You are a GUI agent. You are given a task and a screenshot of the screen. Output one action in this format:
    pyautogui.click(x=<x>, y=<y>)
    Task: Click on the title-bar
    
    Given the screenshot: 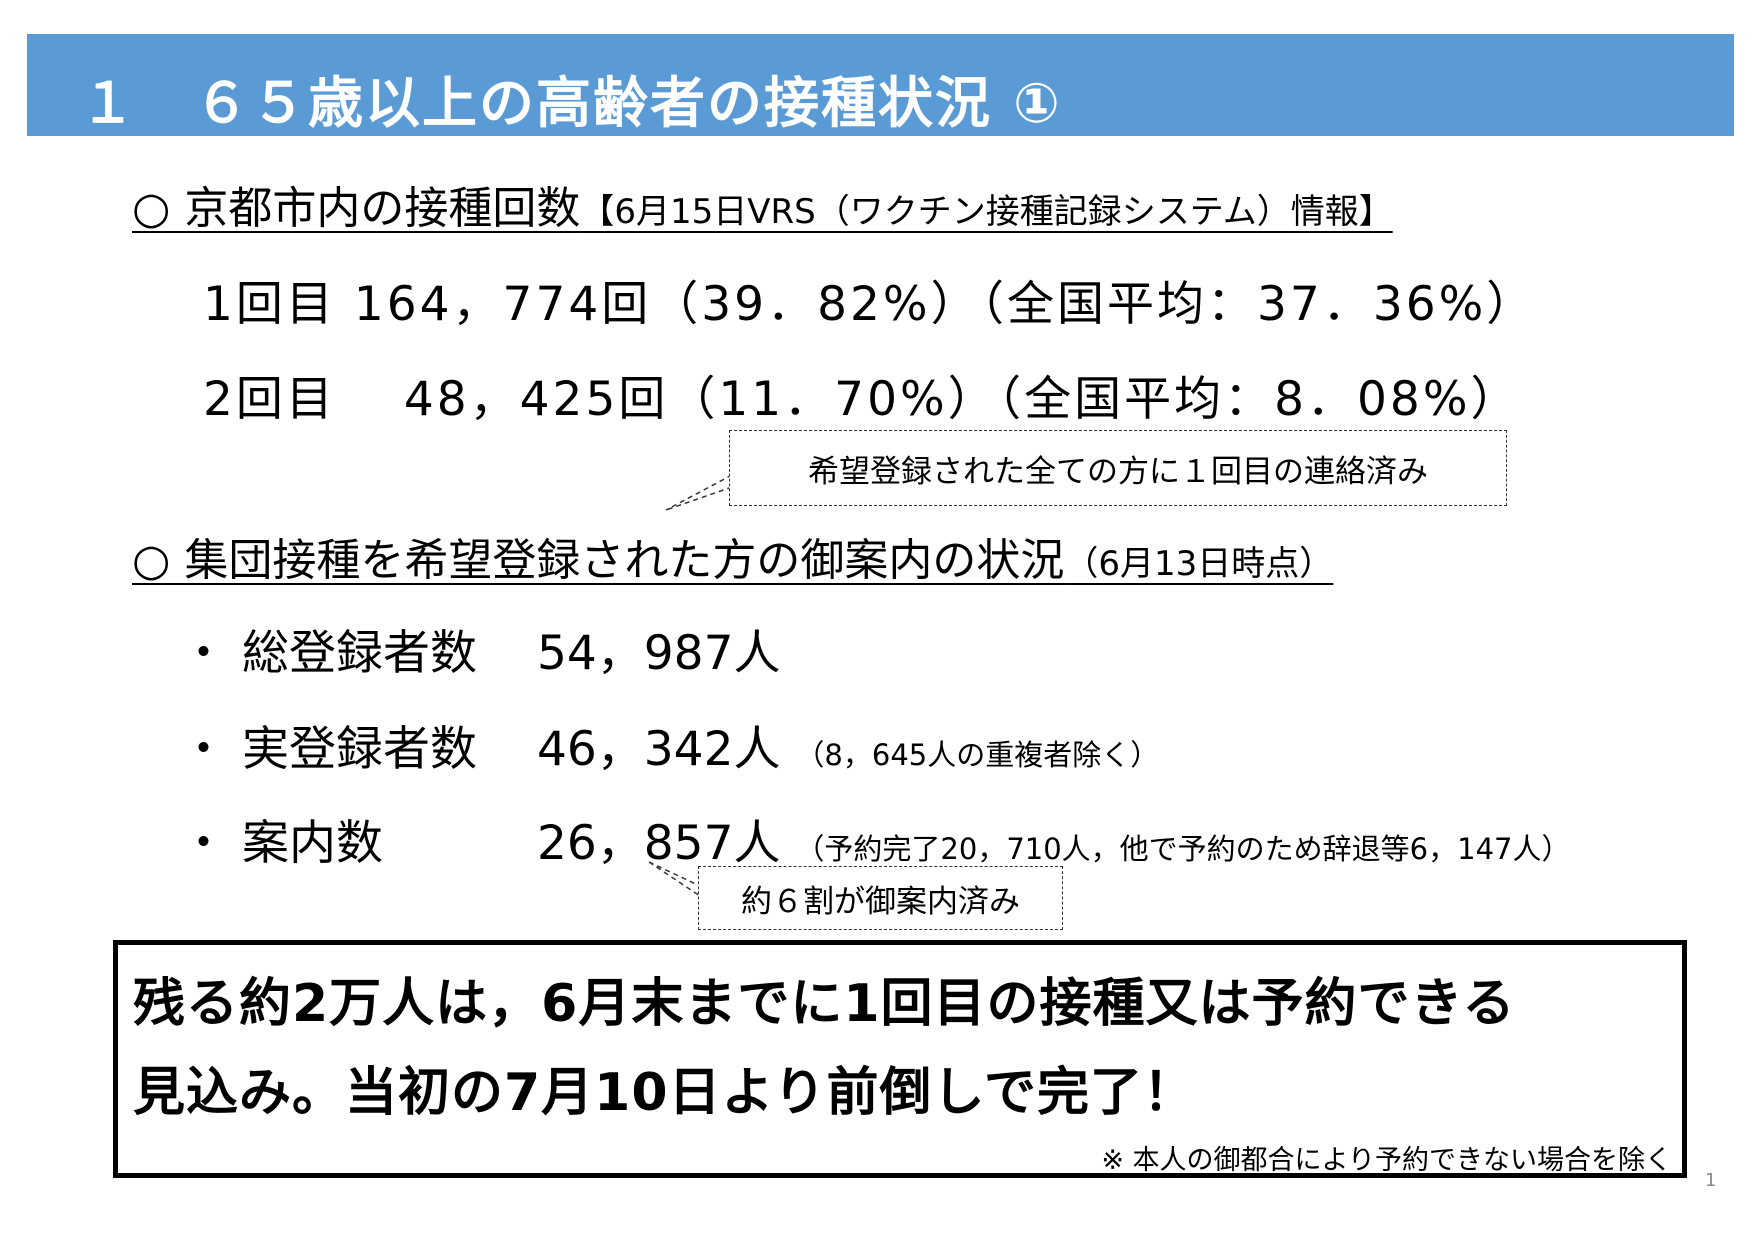 What is the action you would take?
    pyautogui.click(x=880, y=85)
    